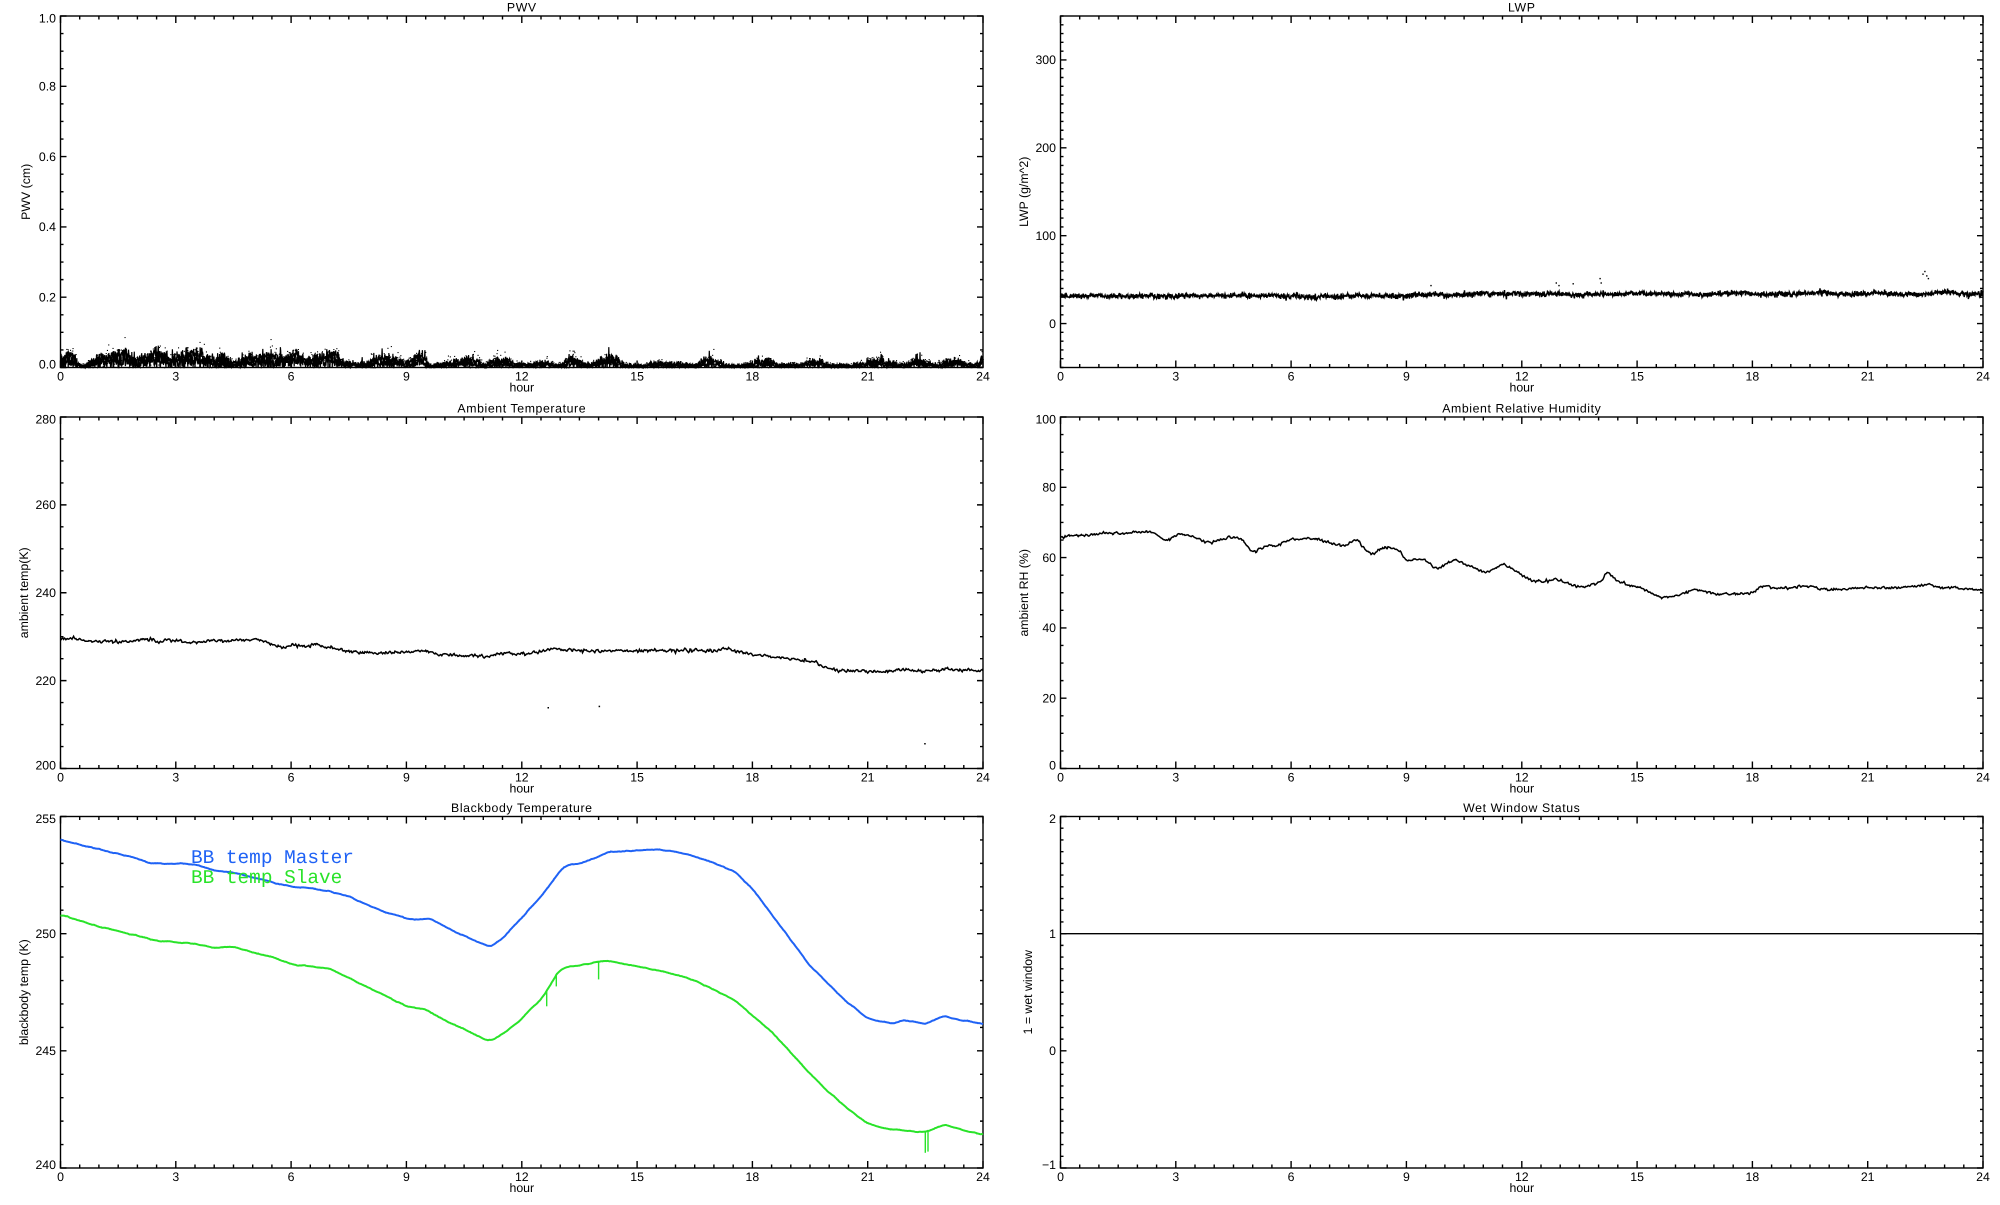 This screenshot has height=1205, width=2000. I want to click on svg-text: 260, so click(45, 505).